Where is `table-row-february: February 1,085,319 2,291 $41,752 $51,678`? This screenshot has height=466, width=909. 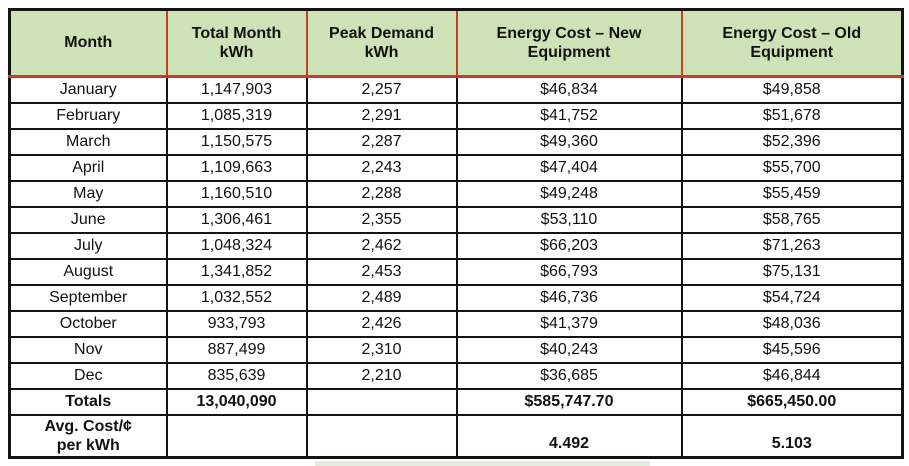 table-row-february: February 1,085,319 2,291 $41,752 $51,678 is located at coordinates (456, 115).